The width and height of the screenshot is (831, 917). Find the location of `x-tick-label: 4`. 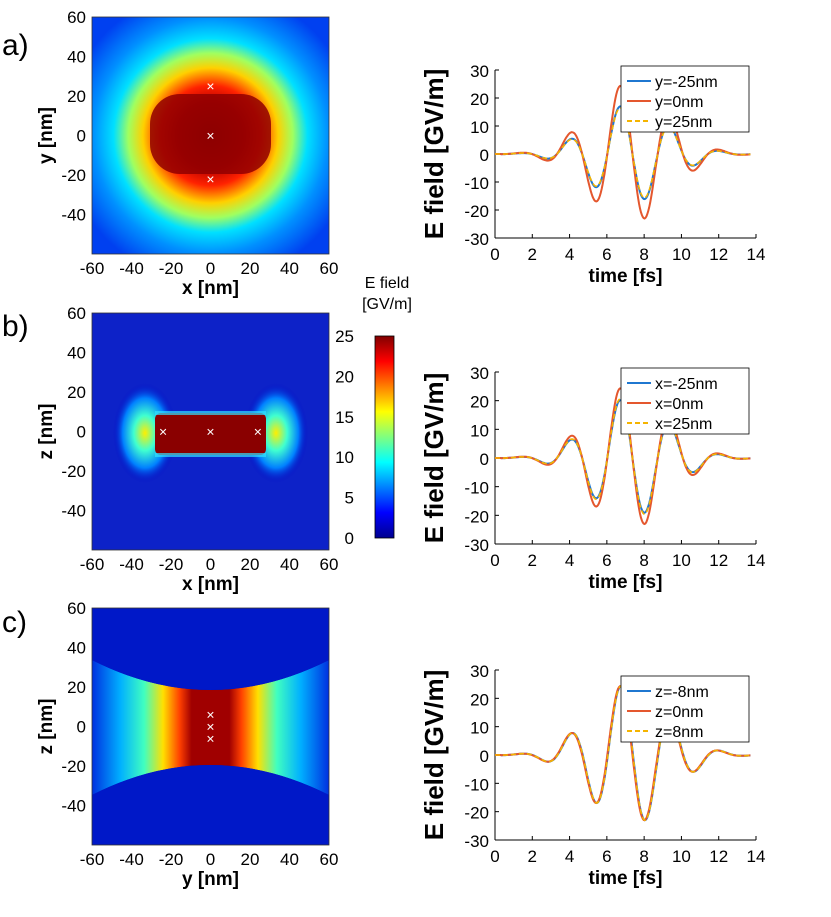

x-tick-label: 4 is located at coordinates (569, 254).